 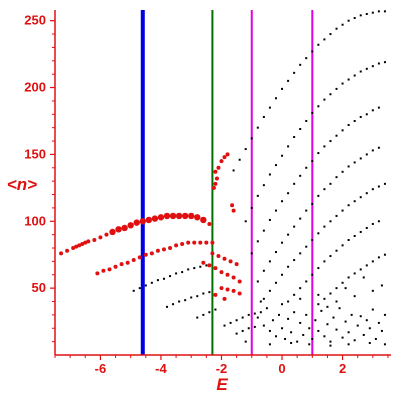 What do you see at coordinates (35, 220) in the screenshot?
I see `y-tick-label: 100` at bounding box center [35, 220].